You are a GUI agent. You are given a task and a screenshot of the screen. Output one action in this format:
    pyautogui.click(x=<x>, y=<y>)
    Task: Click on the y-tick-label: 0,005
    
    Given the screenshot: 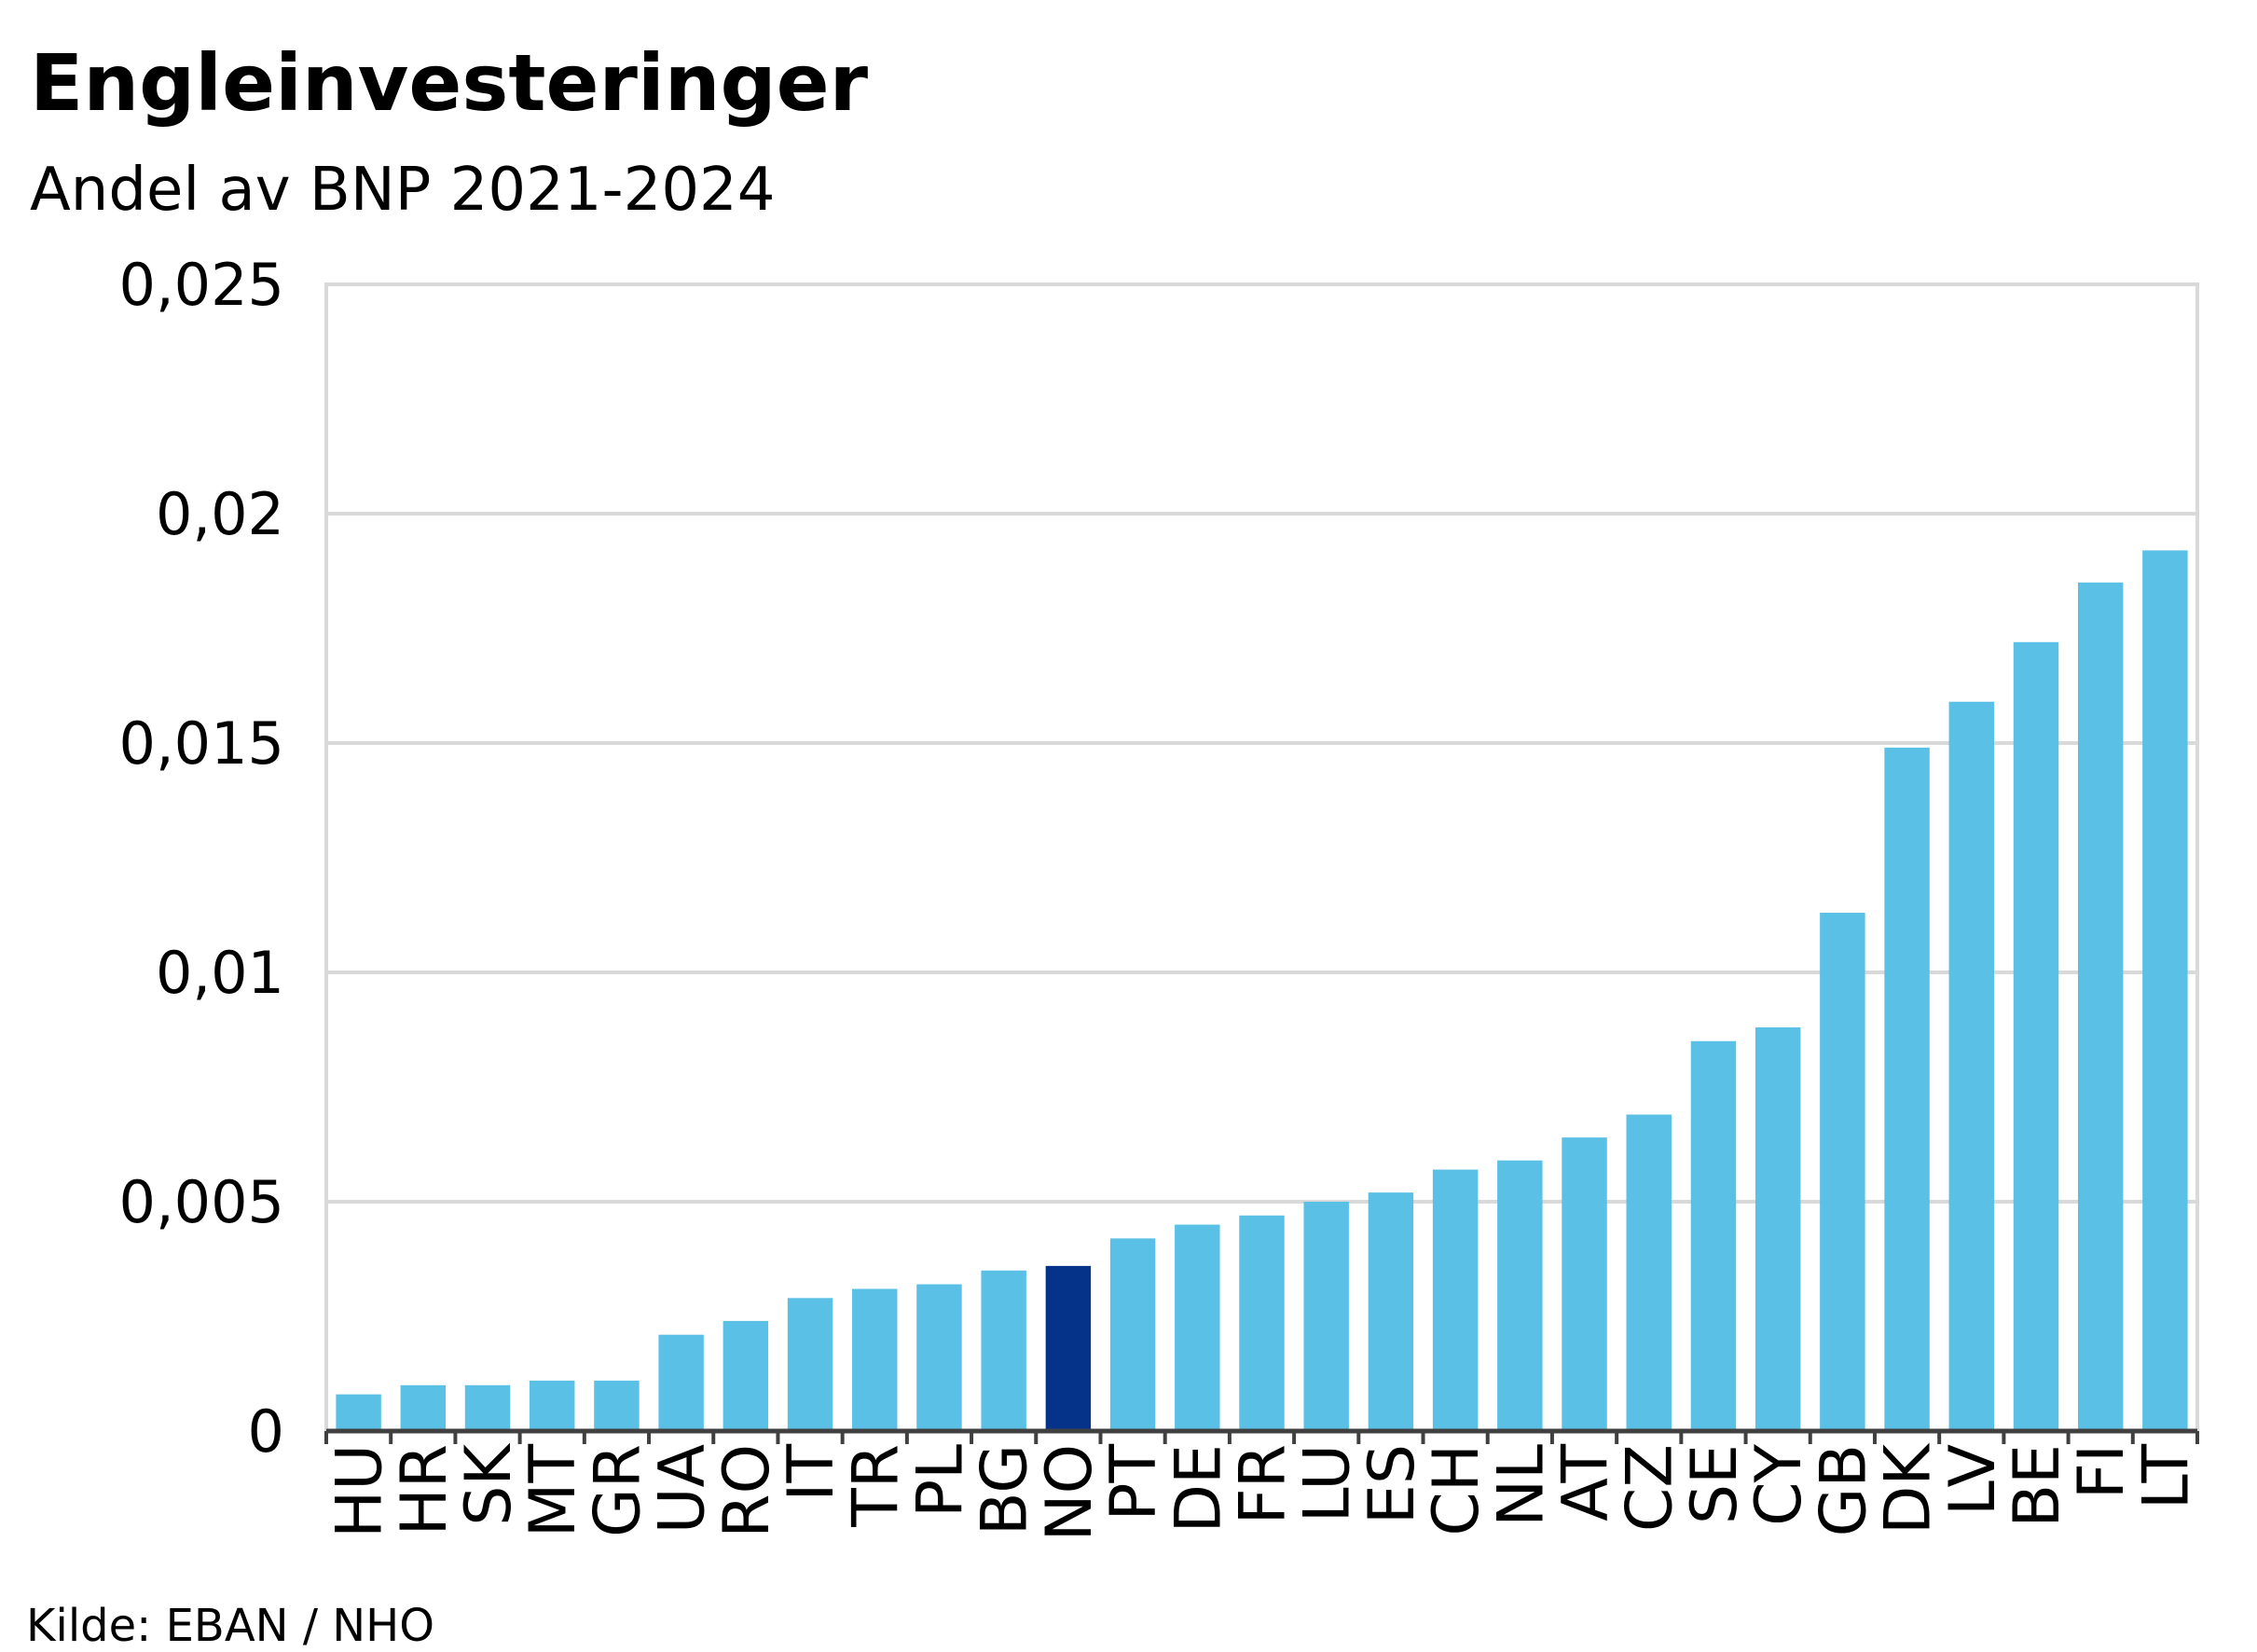 What is the action you would take?
    pyautogui.click(x=202, y=1202)
    